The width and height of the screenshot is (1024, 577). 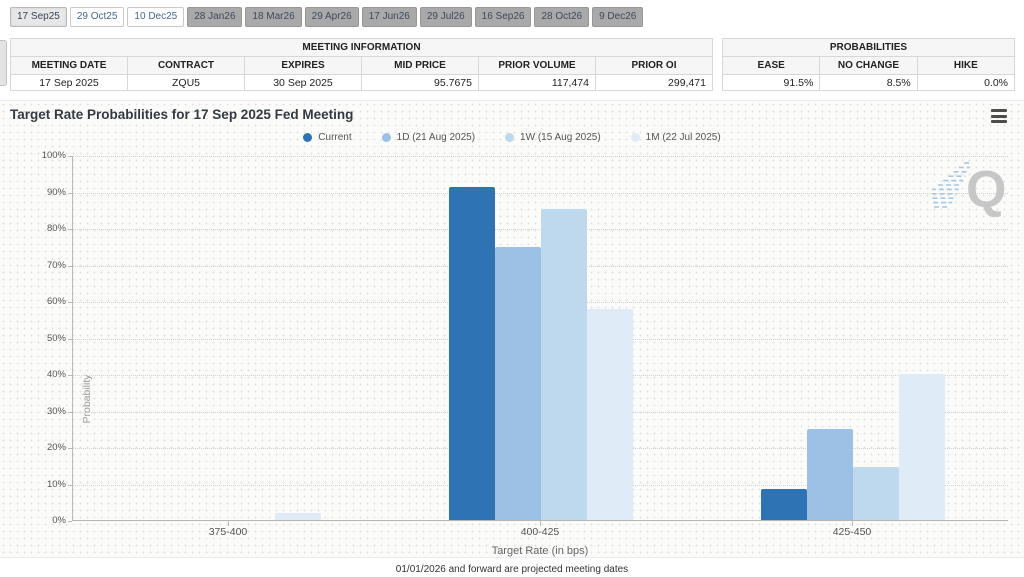 What do you see at coordinates (436, 137) in the screenshot?
I see `legend-label: 1D (21 Aug 2025)` at bounding box center [436, 137].